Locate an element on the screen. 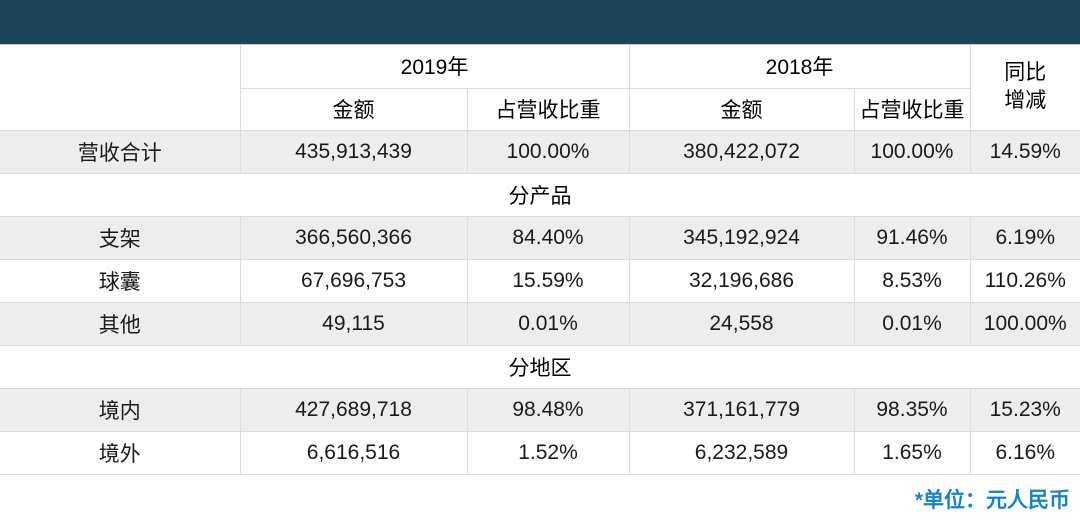 Image resolution: width=1080 pixels, height=523 pixels. amount-2018-cell: 32,196,686 is located at coordinates (741, 280).